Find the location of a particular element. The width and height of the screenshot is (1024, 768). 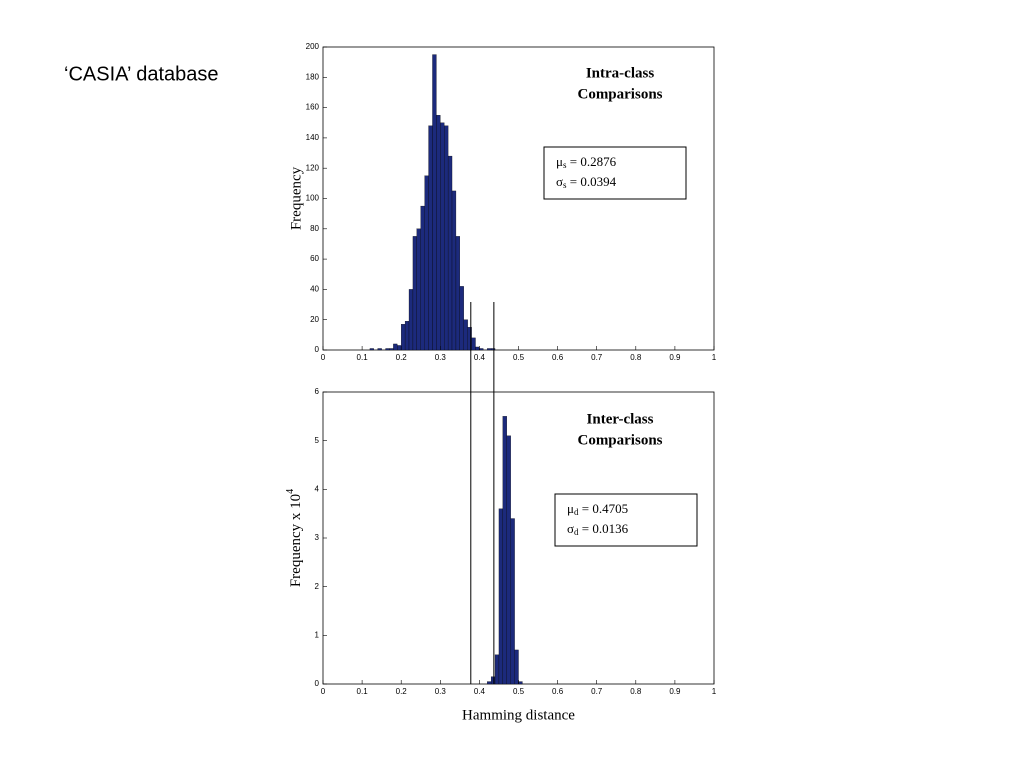

y-tick-label: 5 is located at coordinates (317, 440).